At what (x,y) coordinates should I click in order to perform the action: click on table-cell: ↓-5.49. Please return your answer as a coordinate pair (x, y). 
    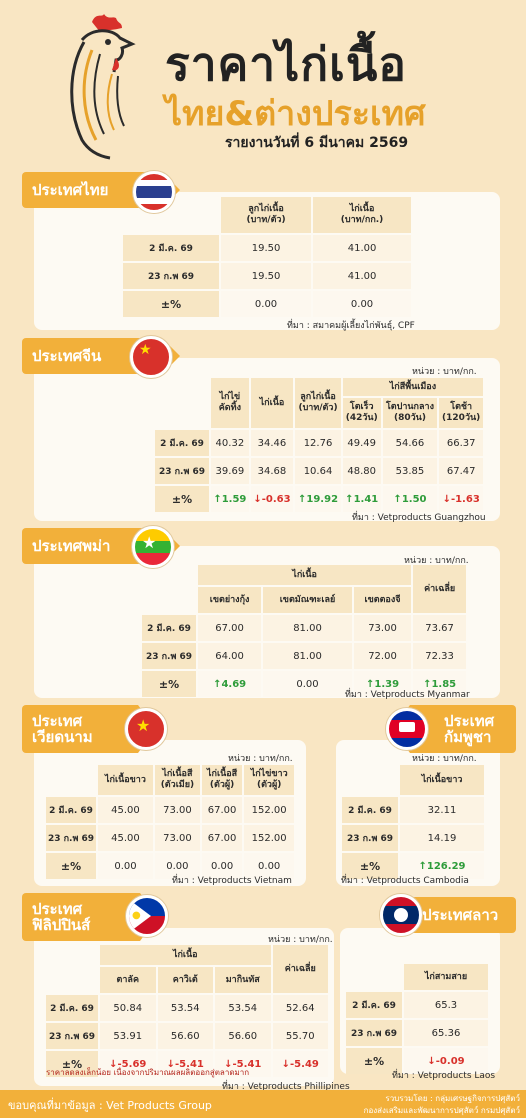
    Looking at the image, I should click on (300, 1064).